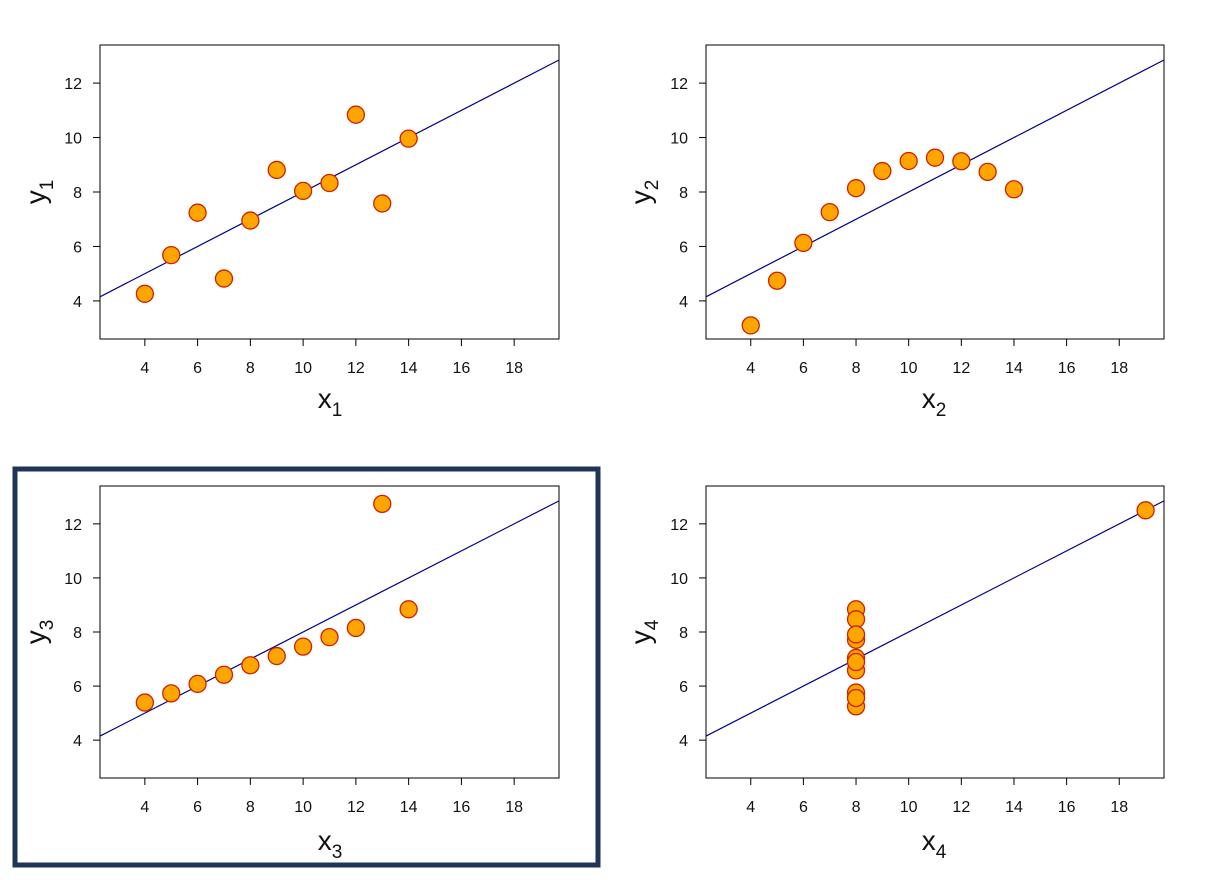 This screenshot has width=1210, height=880. I want to click on x-axis-label: x2, so click(934, 402).